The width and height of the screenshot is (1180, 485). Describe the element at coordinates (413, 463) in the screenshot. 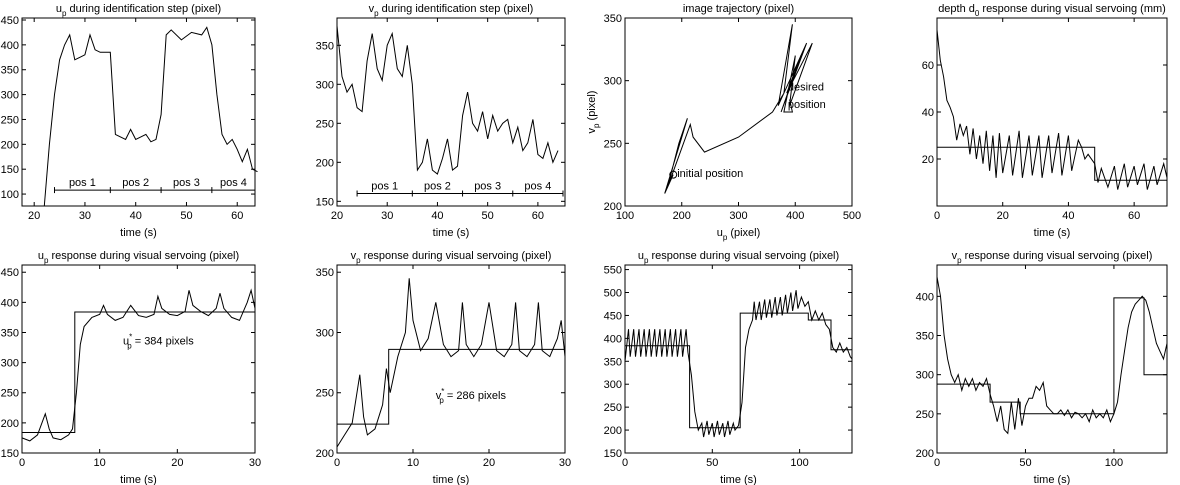

I see `x-tick-label: 10` at that location.